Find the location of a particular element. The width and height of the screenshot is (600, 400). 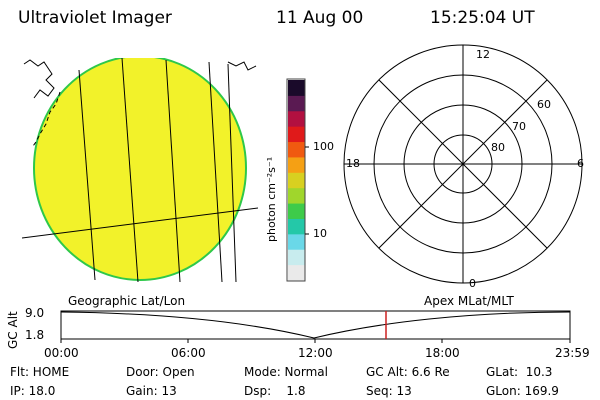

mlt-label-18: 18 is located at coordinates (353, 163).